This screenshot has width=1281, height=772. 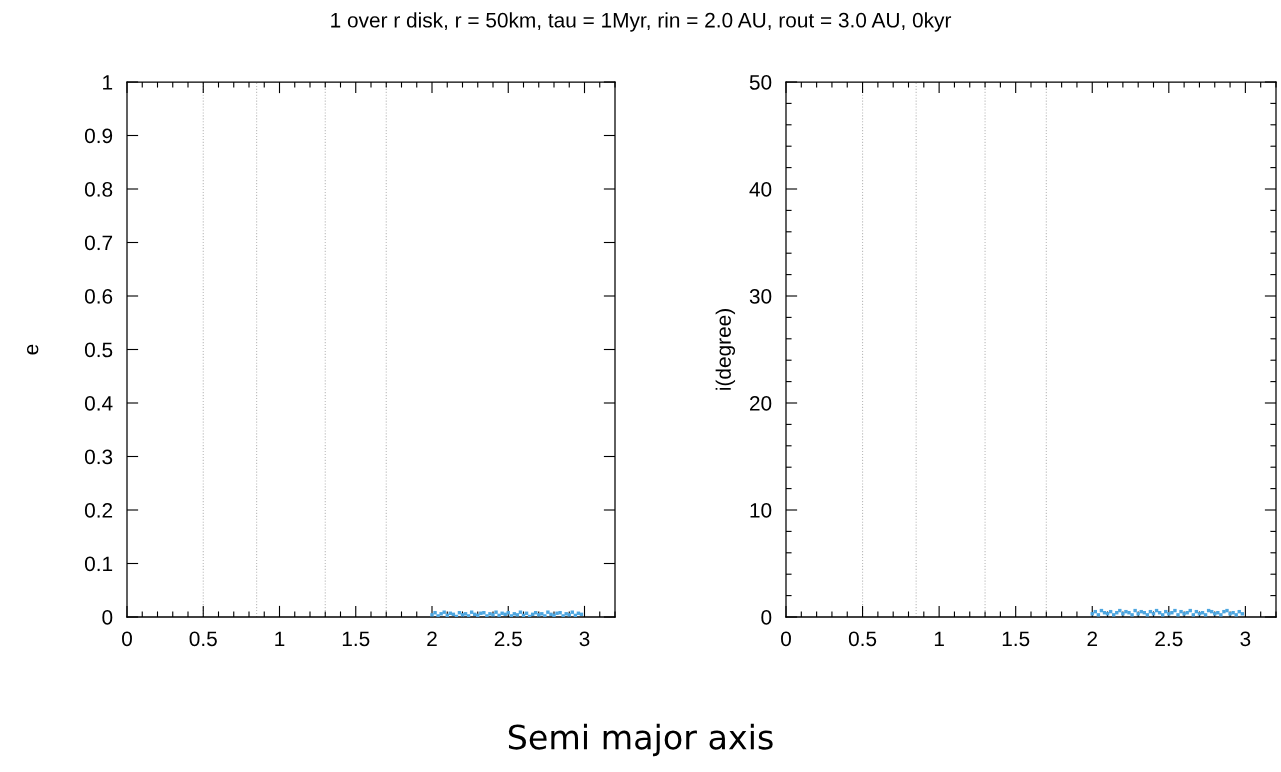 What do you see at coordinates (760, 403) in the screenshot?
I see `y-tick-label: 20` at bounding box center [760, 403].